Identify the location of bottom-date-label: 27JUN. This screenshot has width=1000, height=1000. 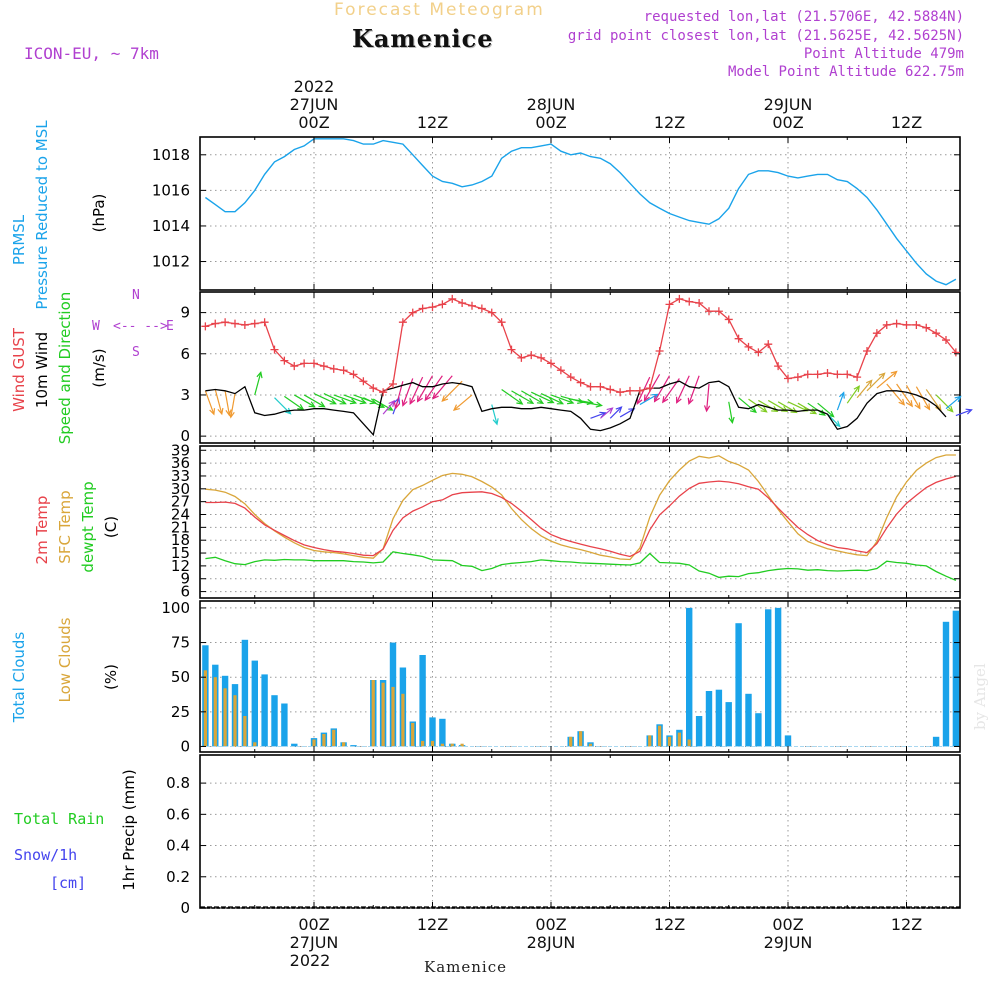
(314, 942).